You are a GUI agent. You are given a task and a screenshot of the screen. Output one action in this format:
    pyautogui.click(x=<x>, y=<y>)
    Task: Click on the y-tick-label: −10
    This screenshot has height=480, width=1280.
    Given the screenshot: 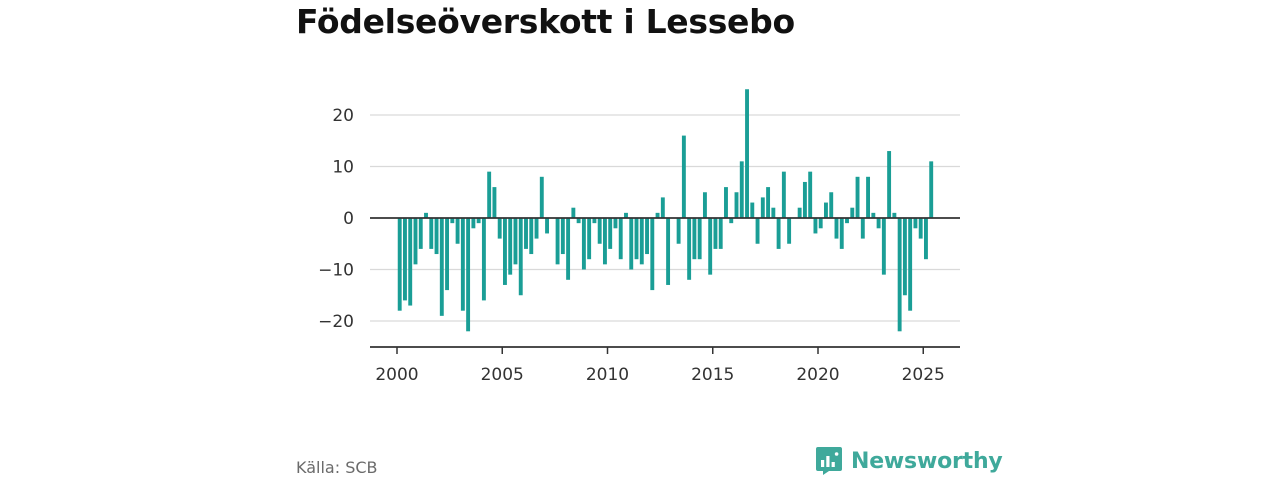 What is the action you would take?
    pyautogui.click(x=336, y=271)
    